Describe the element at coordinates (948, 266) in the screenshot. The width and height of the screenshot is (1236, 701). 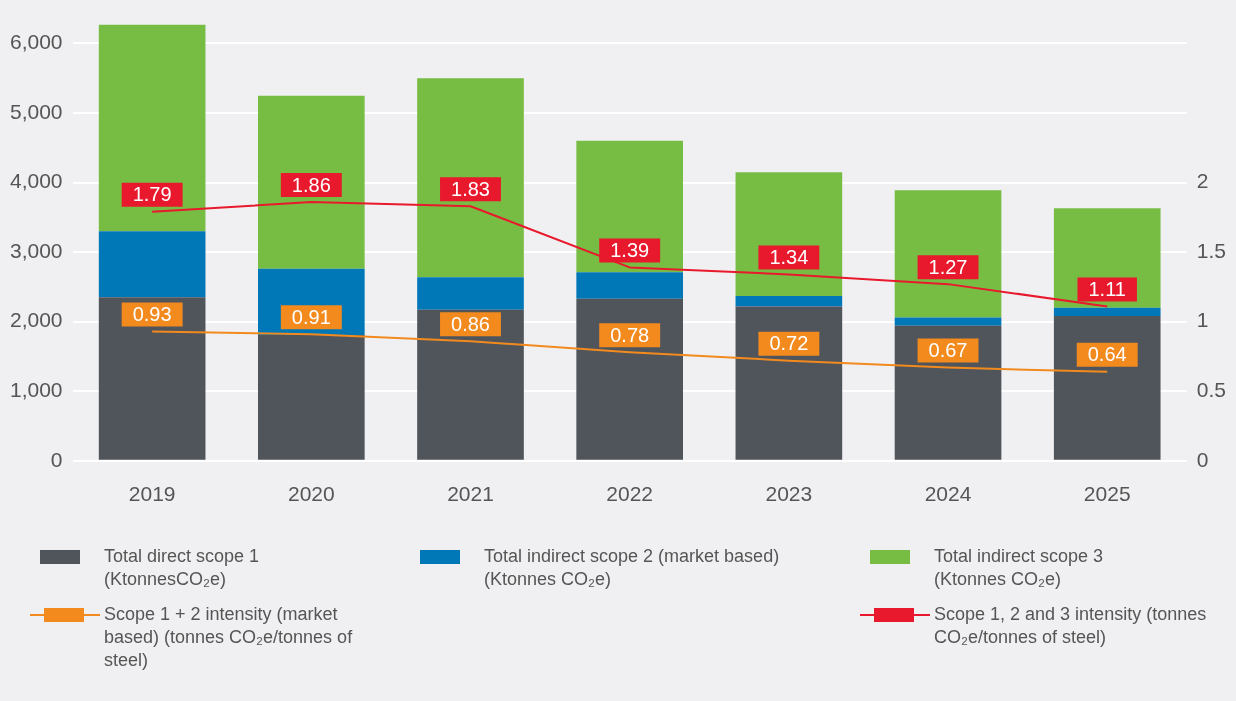
I see `data-label: 1.27` at that location.